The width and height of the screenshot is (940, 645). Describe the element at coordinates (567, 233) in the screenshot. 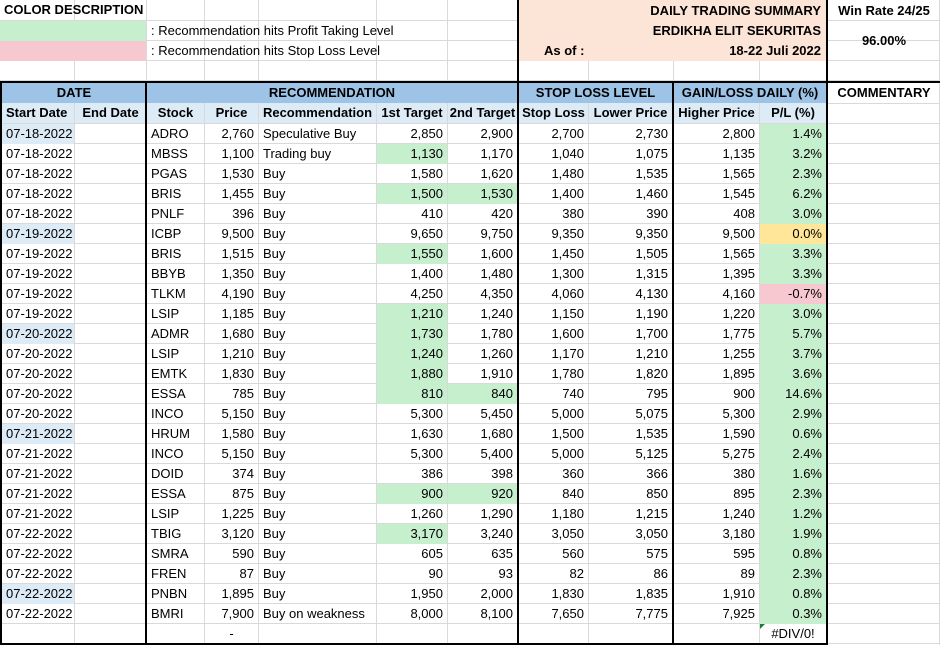

I see `stop-loss-cell: 9,350` at that location.